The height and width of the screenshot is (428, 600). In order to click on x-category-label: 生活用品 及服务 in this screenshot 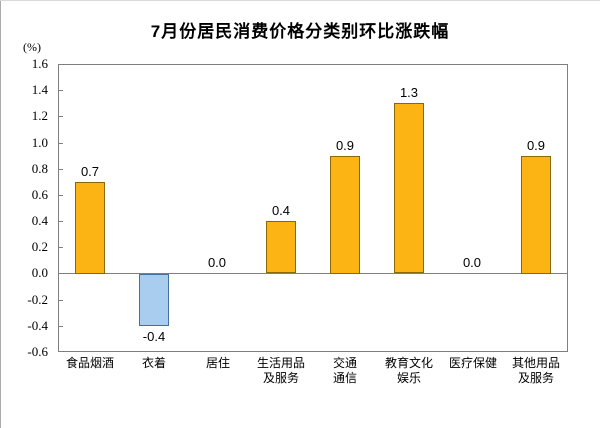, I will do `click(280, 370)`.